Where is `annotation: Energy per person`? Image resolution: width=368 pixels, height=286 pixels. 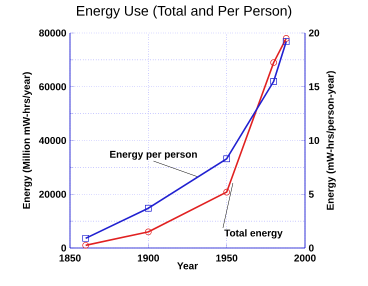
annotation: Energy per person is located at coordinates (153, 155).